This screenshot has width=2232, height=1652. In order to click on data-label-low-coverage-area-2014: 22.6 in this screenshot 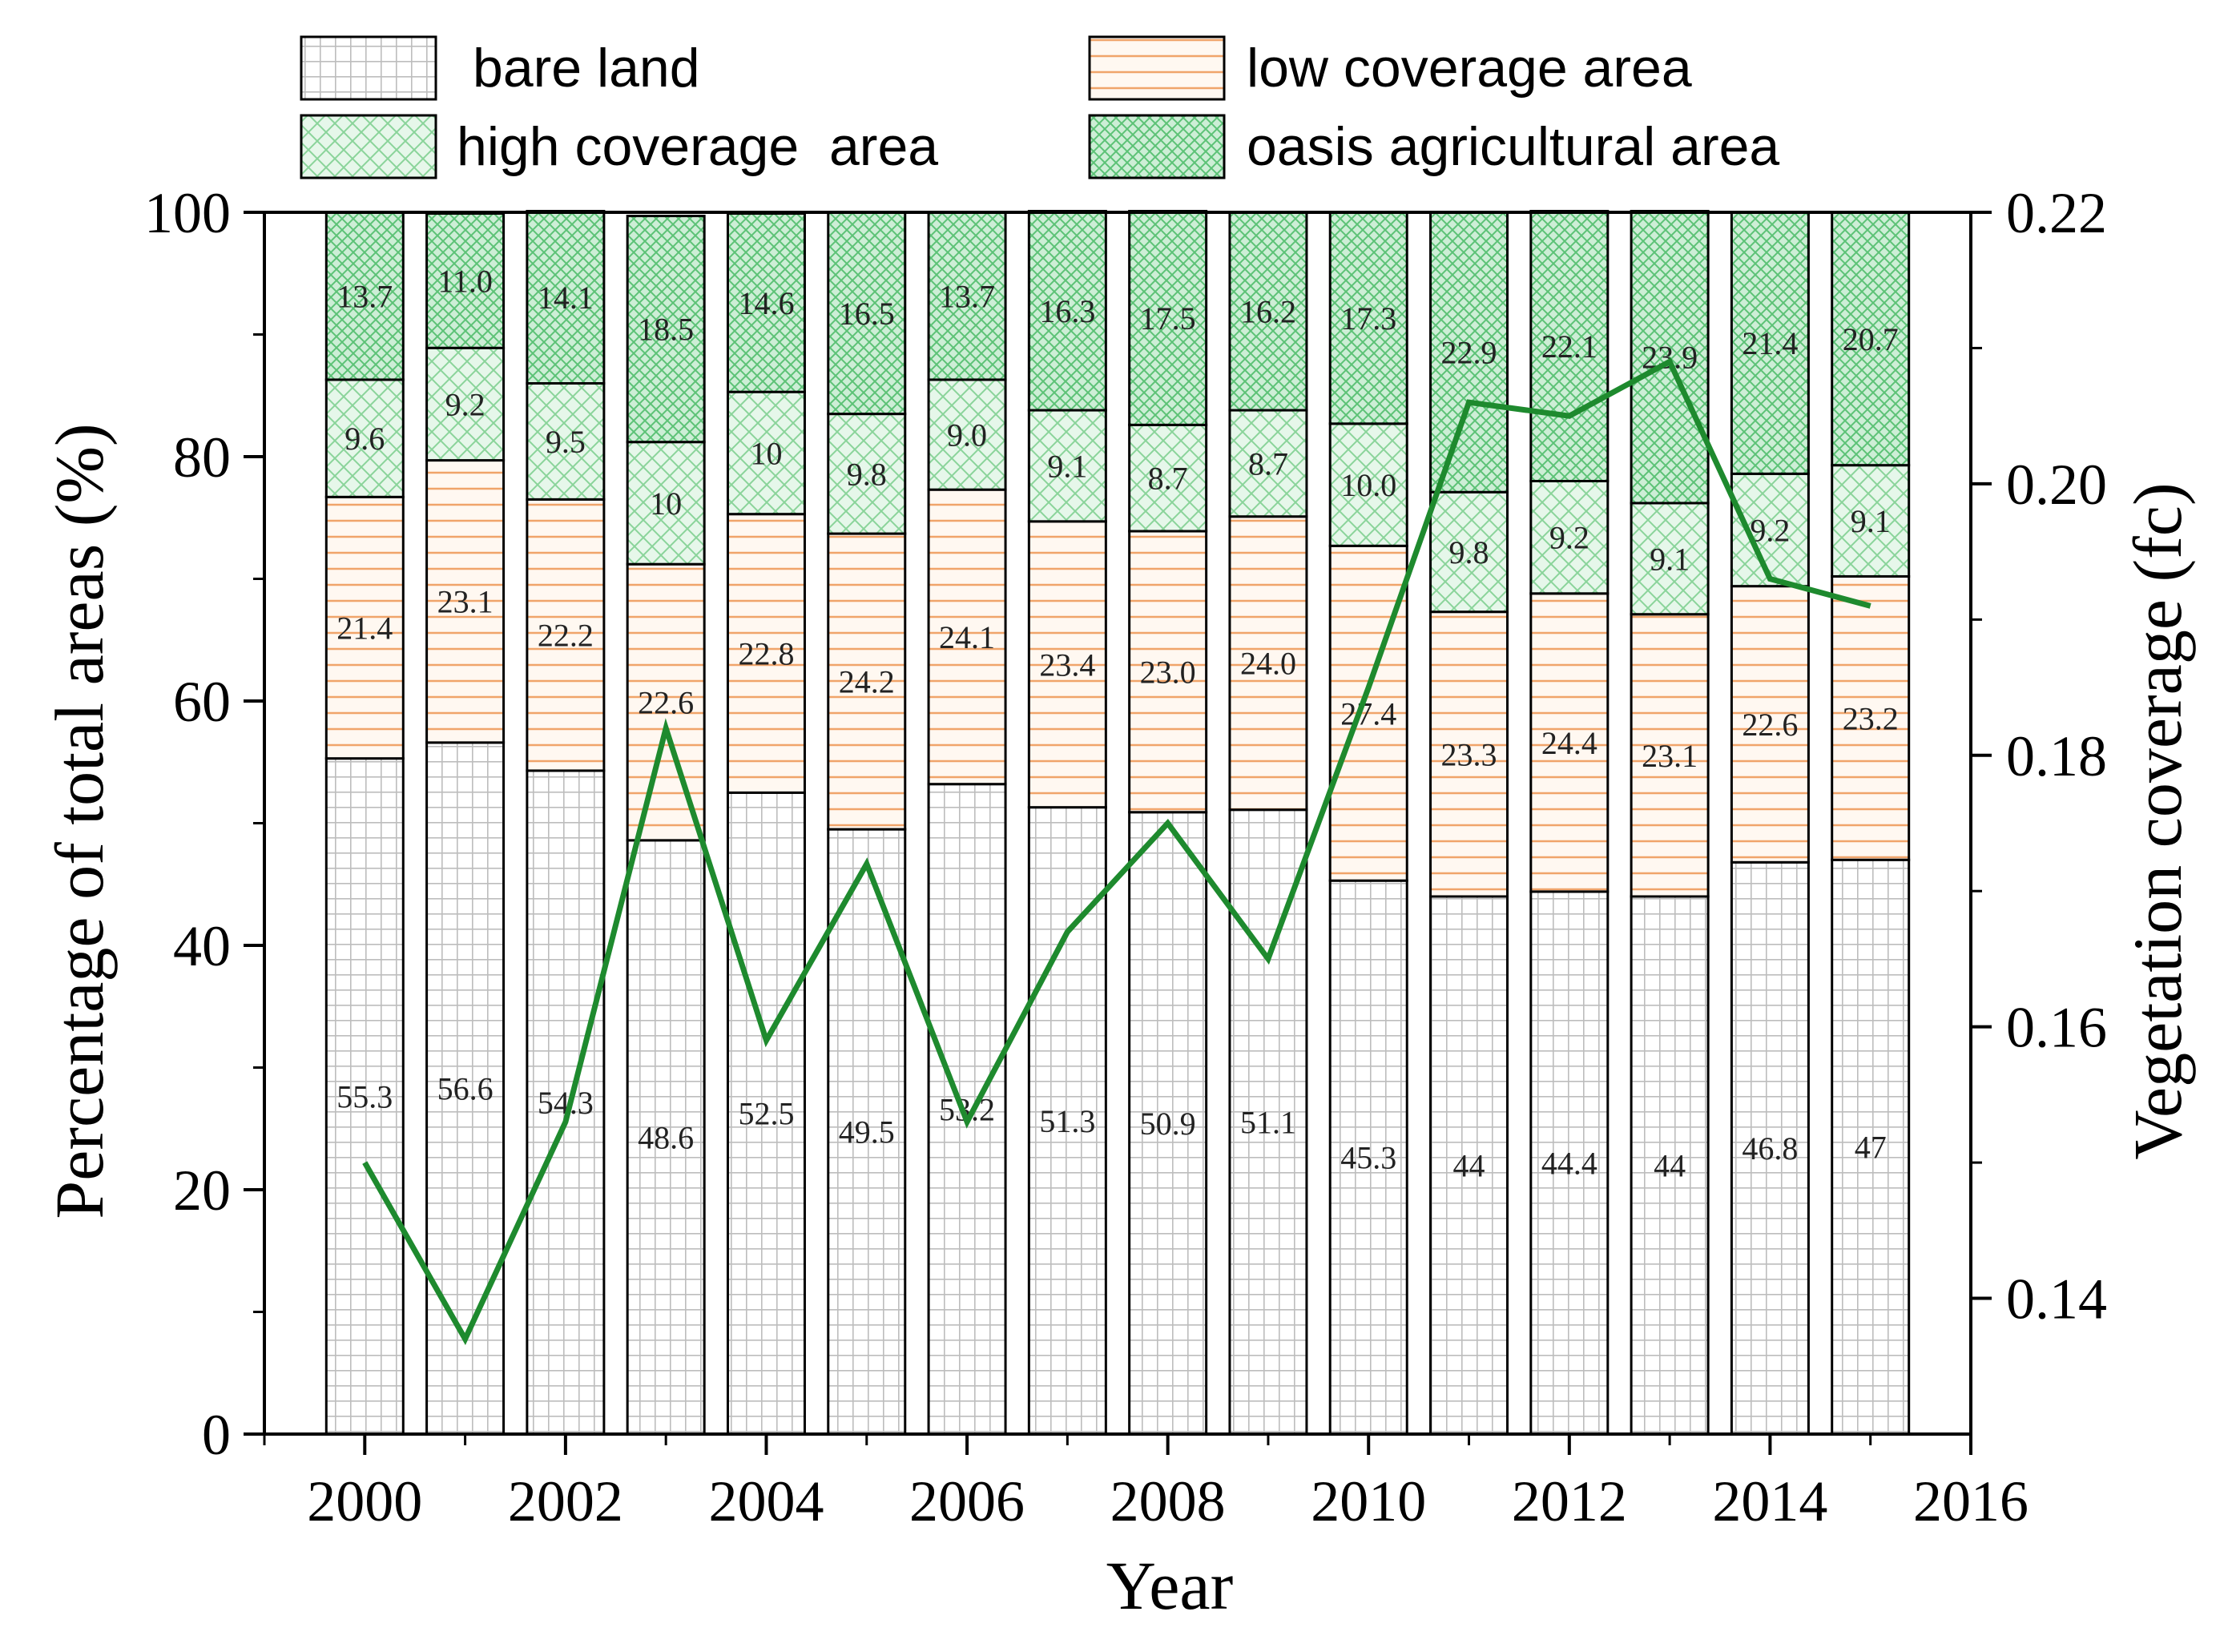, I will do `click(1770, 725)`.